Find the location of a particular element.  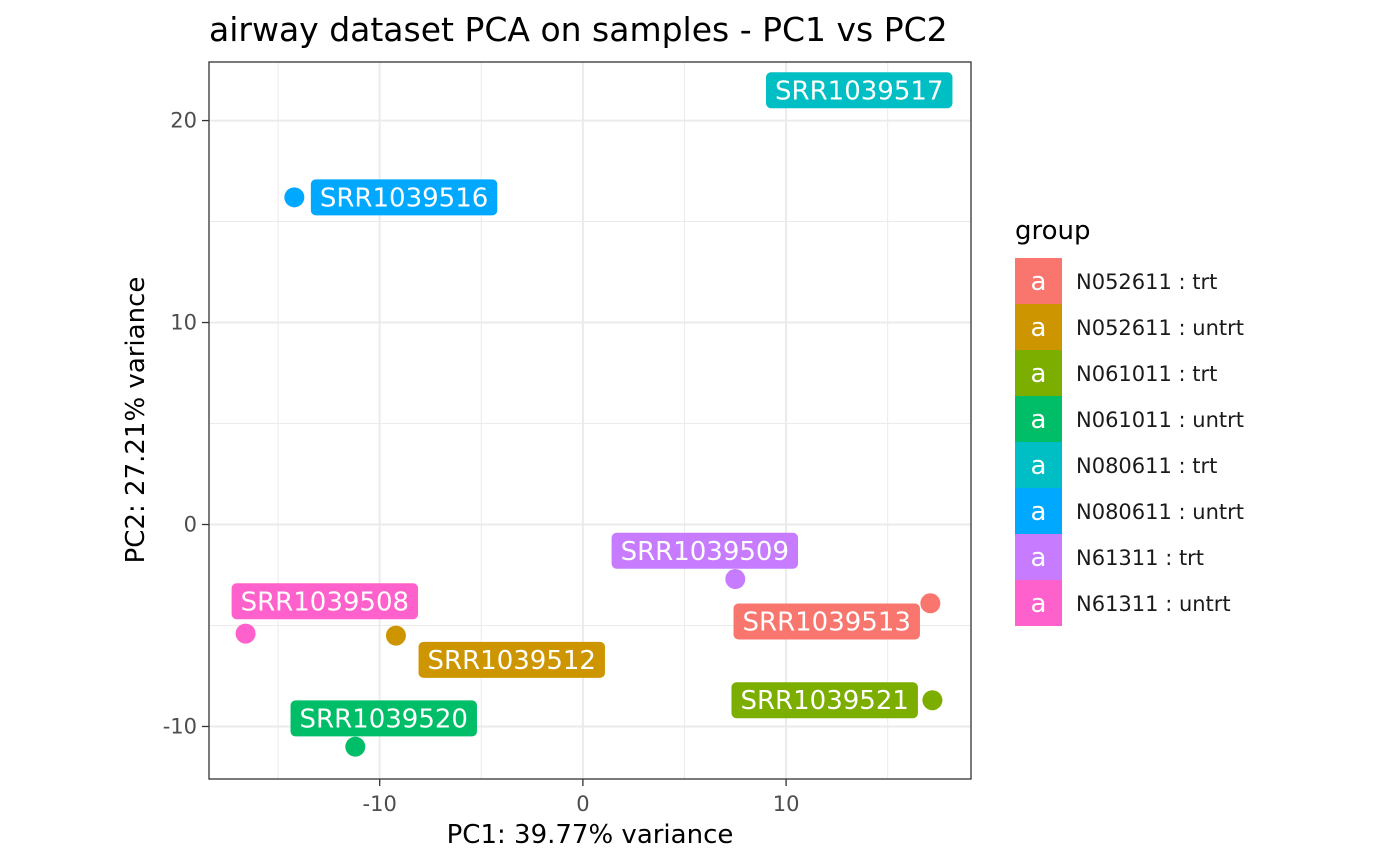

legend-item: a N61311 : trt is located at coordinates (1109, 557).